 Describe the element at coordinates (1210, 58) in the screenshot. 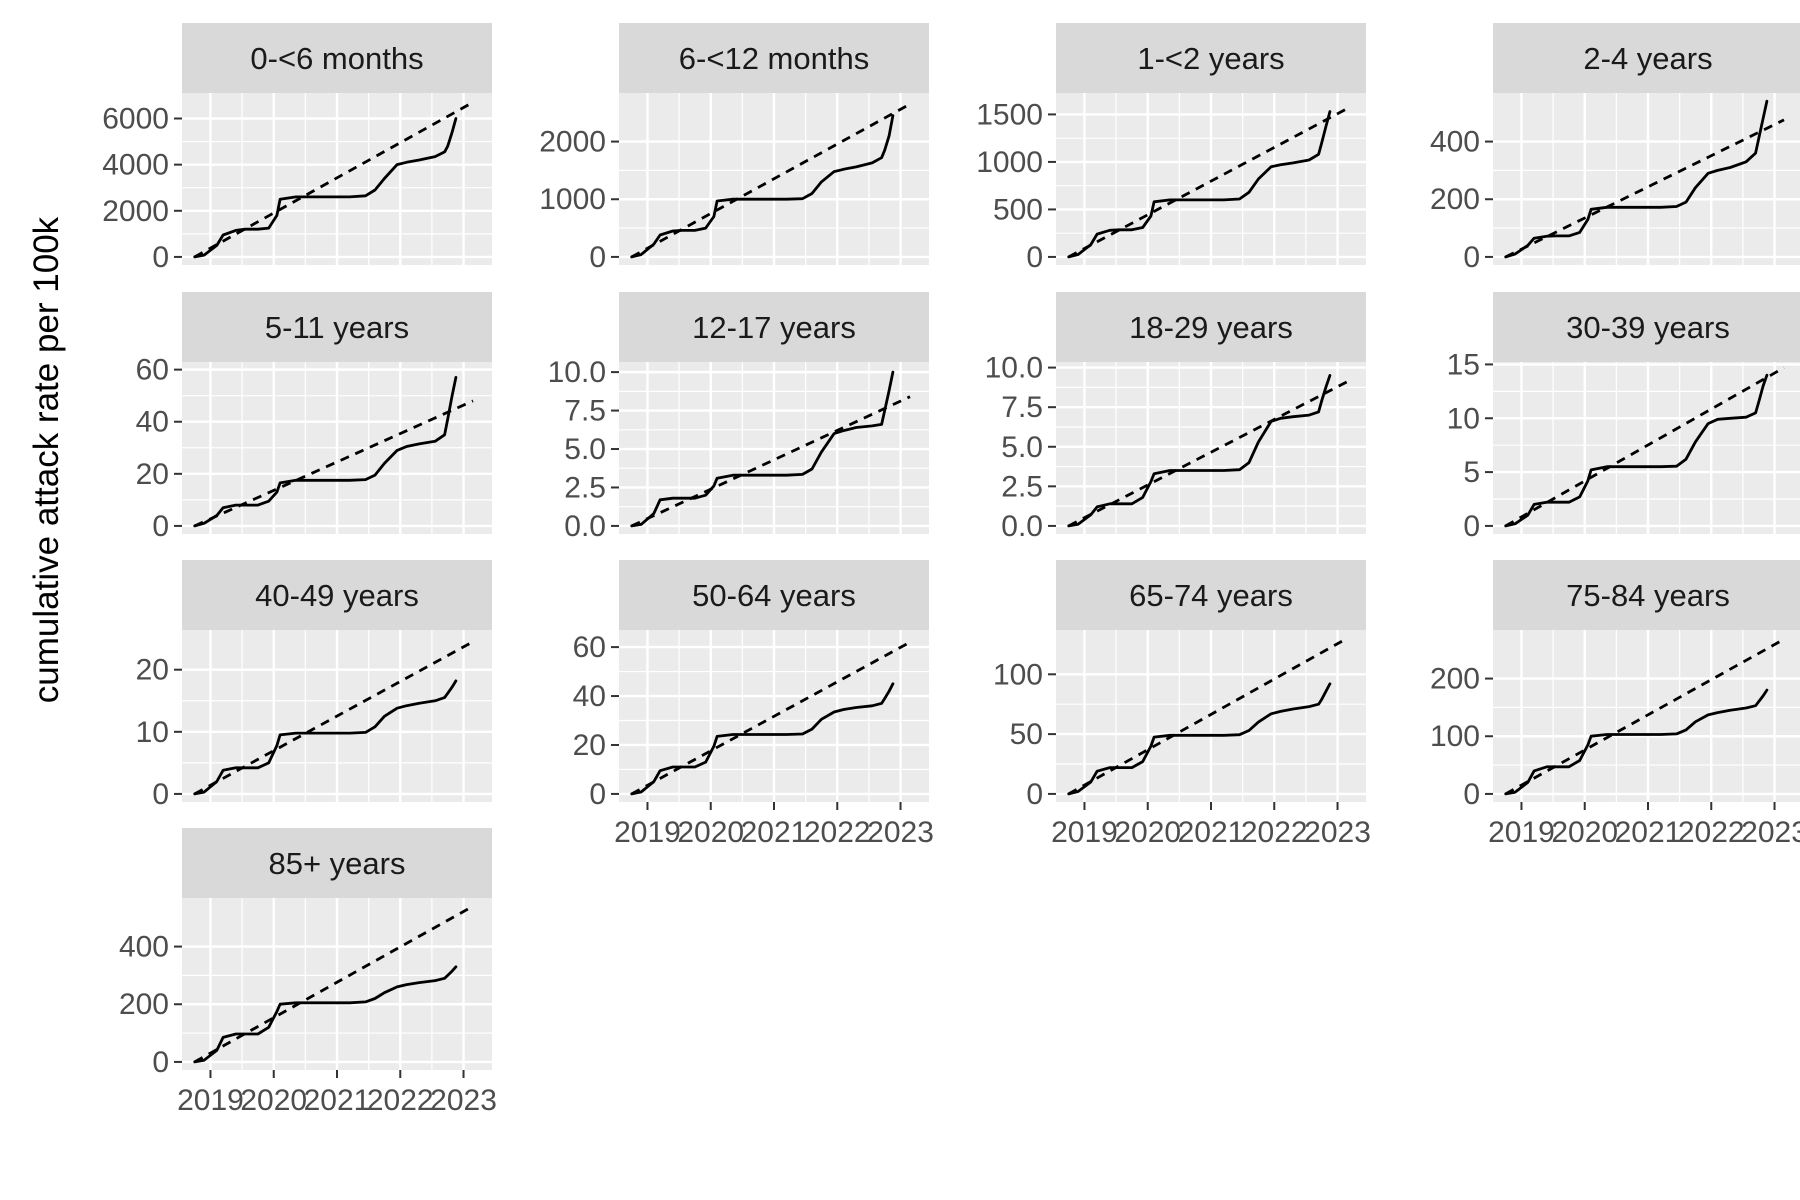

I see `facet-title: 1-<2 years` at that location.